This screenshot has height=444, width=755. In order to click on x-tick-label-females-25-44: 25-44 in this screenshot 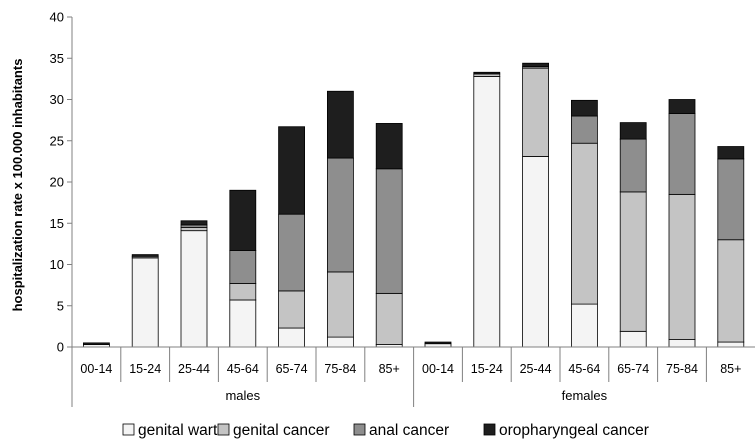, I will do `click(536, 369)`.